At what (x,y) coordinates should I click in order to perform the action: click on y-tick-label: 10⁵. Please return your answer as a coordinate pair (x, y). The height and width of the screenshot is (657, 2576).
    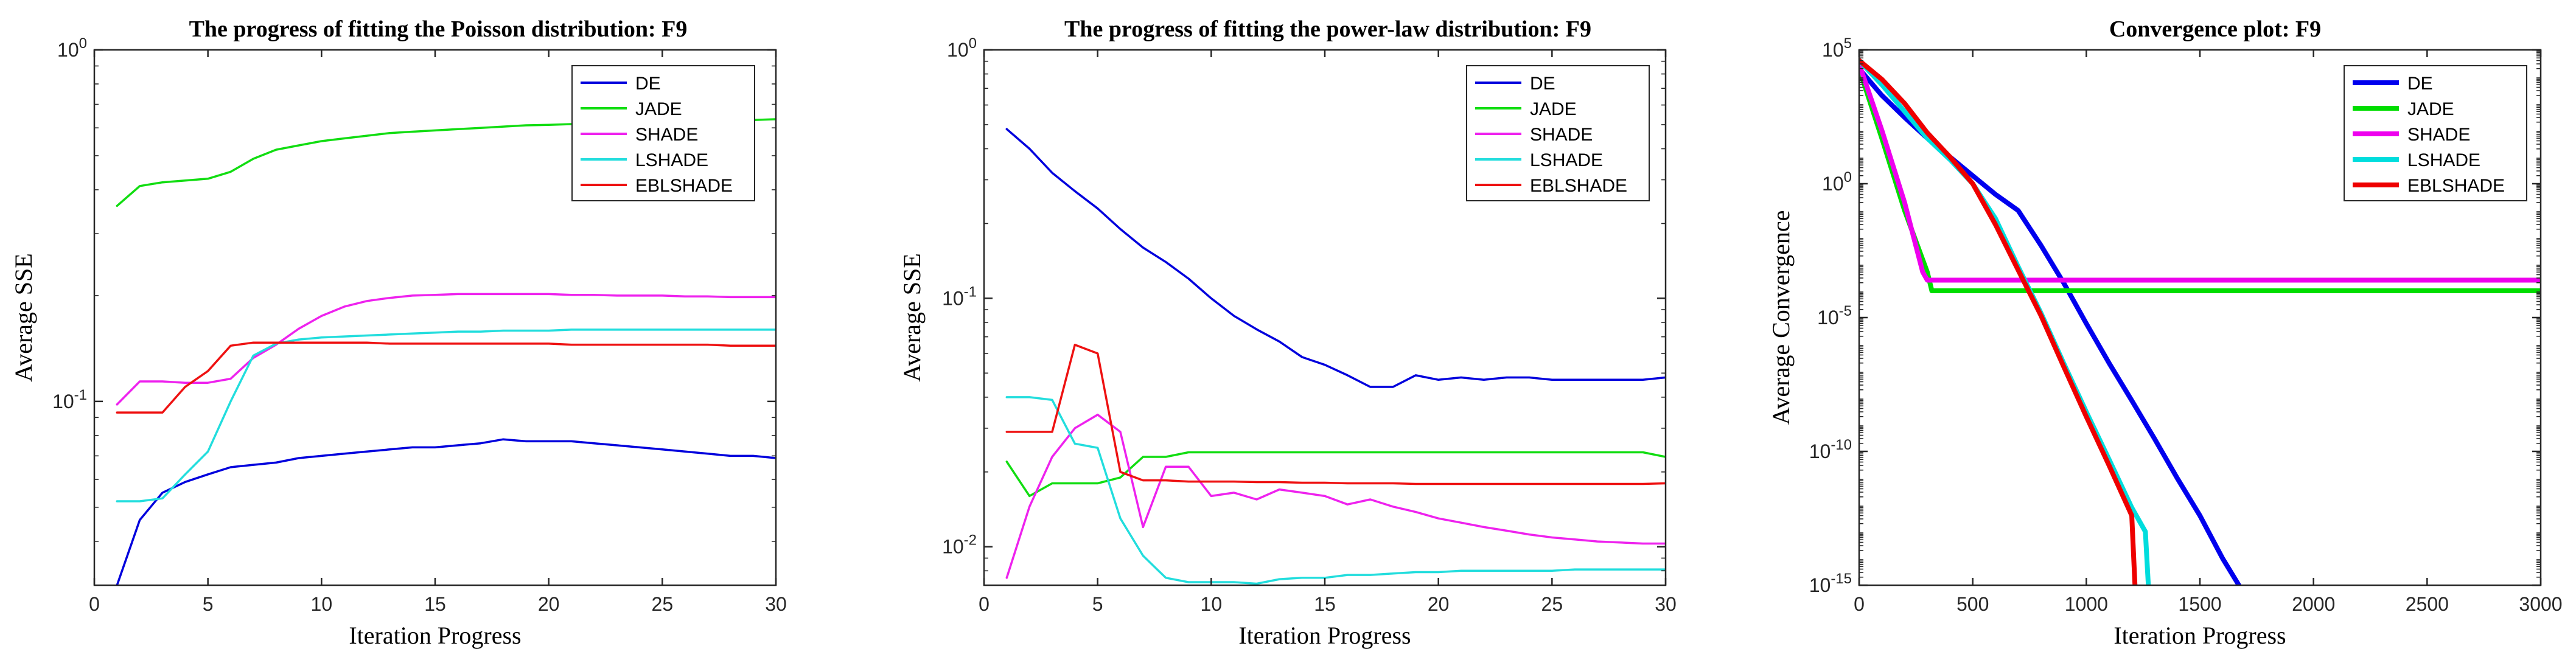
    Looking at the image, I should click on (1837, 48).